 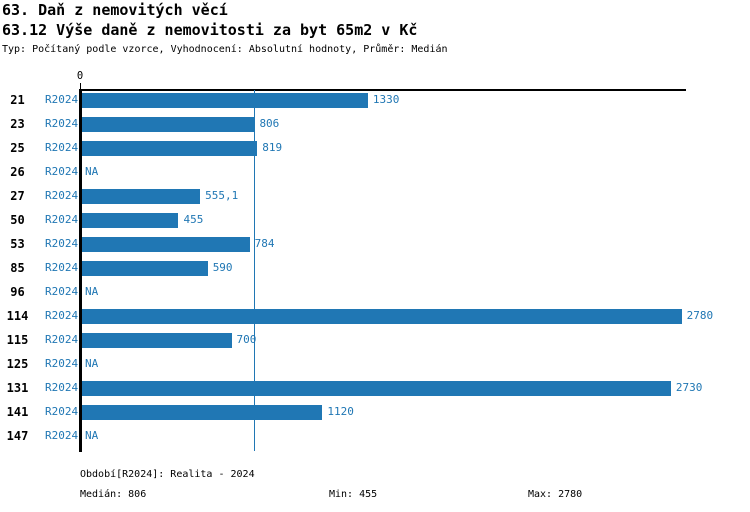 I want to click on row-category-label: 141, so click(x=17, y=412).